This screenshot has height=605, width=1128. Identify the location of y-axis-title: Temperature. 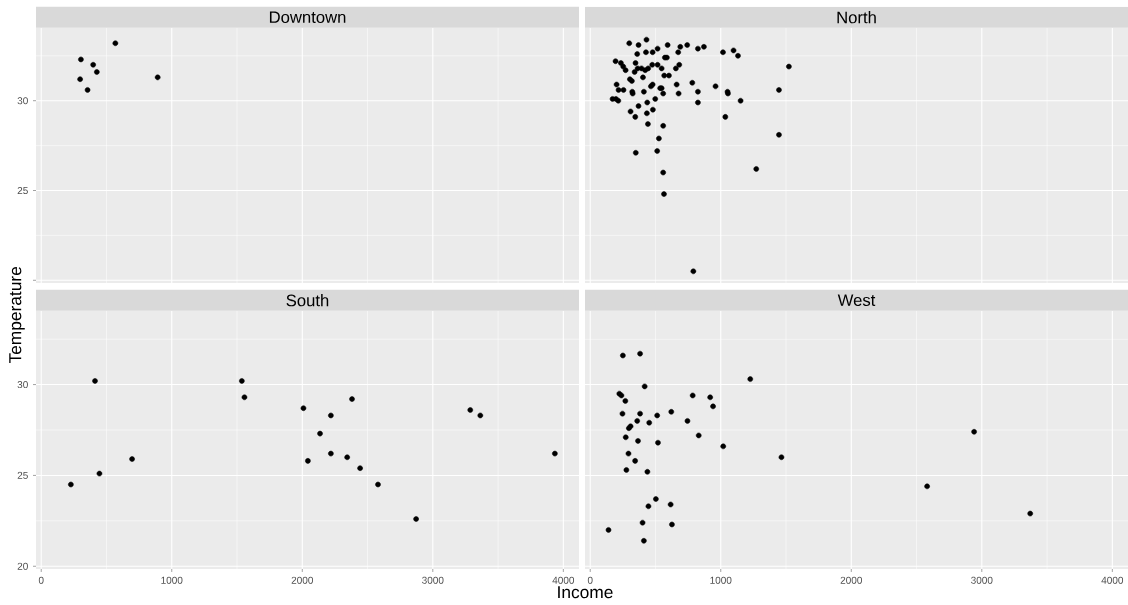
(17, 315).